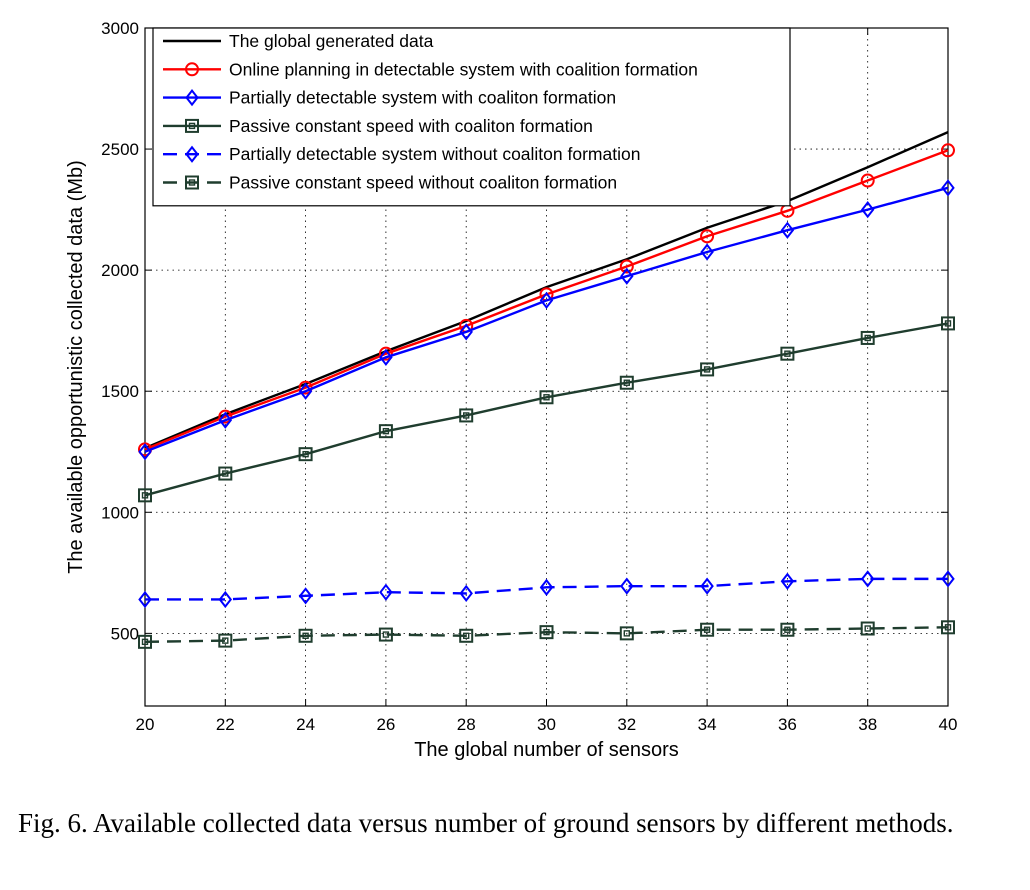  Describe the element at coordinates (120, 28) in the screenshot. I see `y-tick-label: 3000` at that location.